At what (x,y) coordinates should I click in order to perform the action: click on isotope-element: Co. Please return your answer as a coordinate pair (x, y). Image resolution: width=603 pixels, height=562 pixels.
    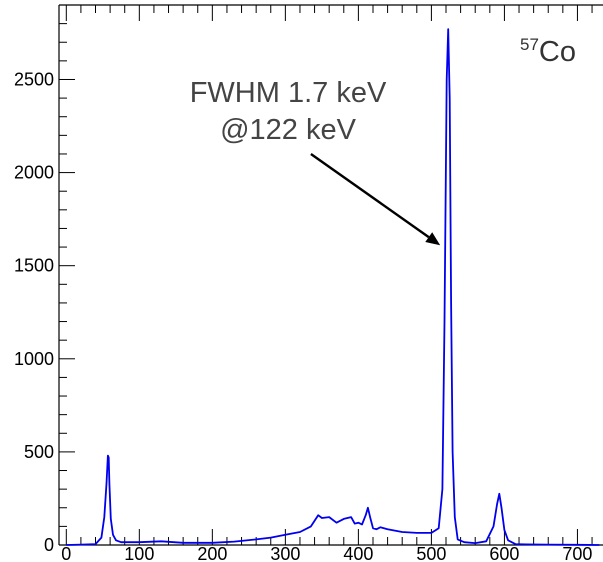
    Looking at the image, I should click on (557, 52).